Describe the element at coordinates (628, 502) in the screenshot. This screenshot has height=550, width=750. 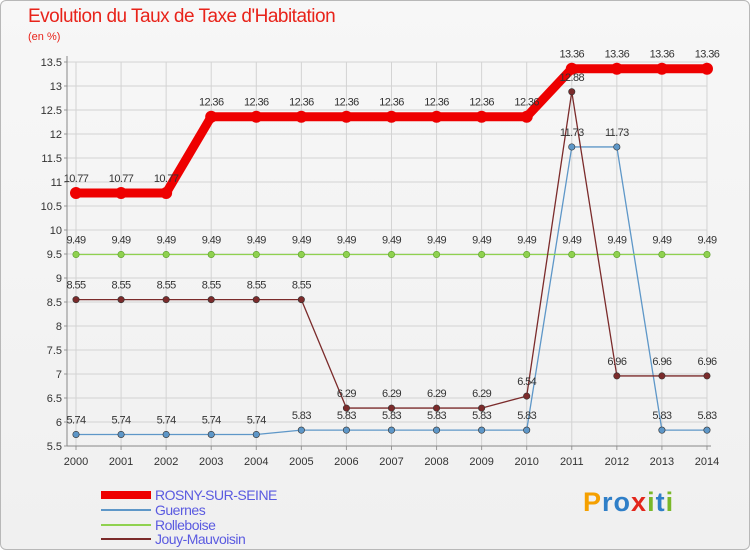
I see `proxiti-logo: Proxiti` at that location.